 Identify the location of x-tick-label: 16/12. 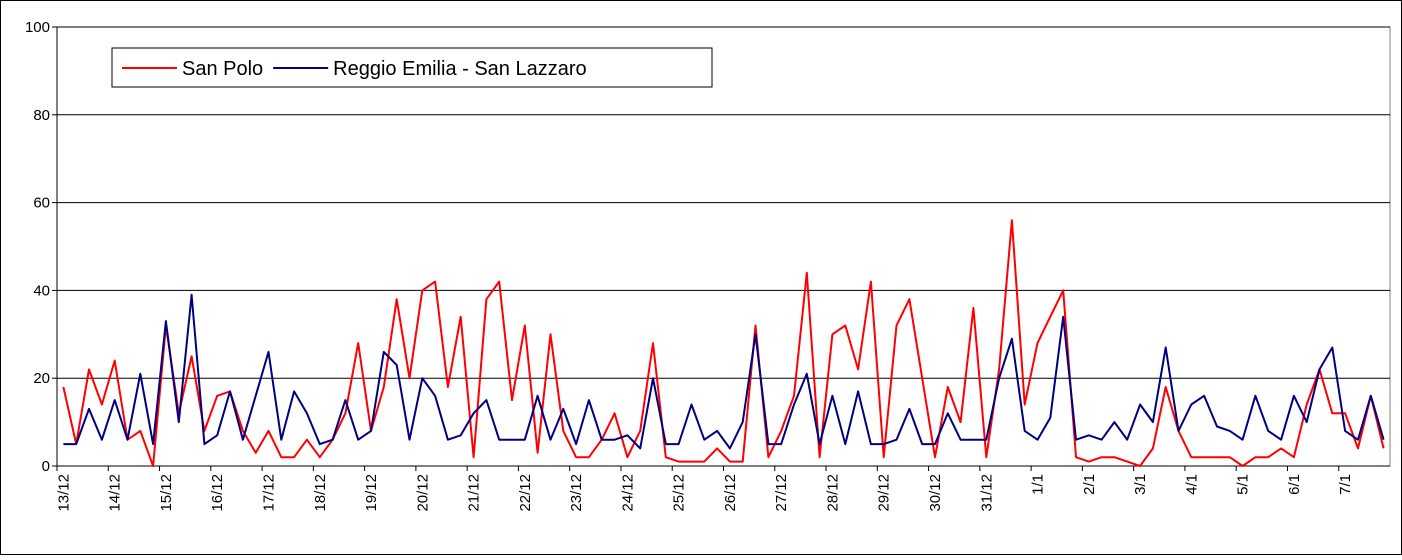
(217, 493).